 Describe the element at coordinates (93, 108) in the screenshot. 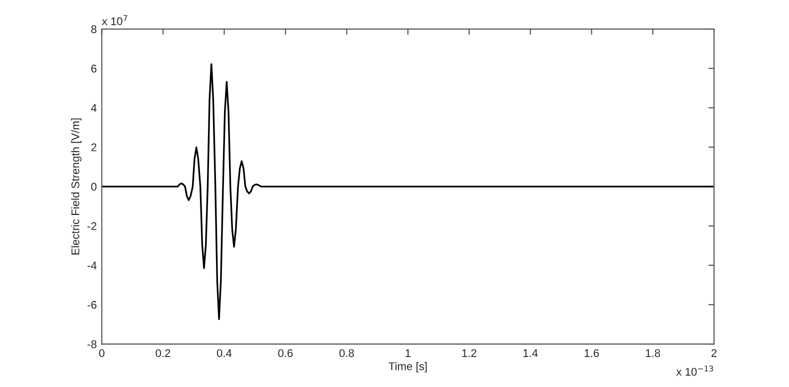

I see `y-tick-label: 4` at that location.